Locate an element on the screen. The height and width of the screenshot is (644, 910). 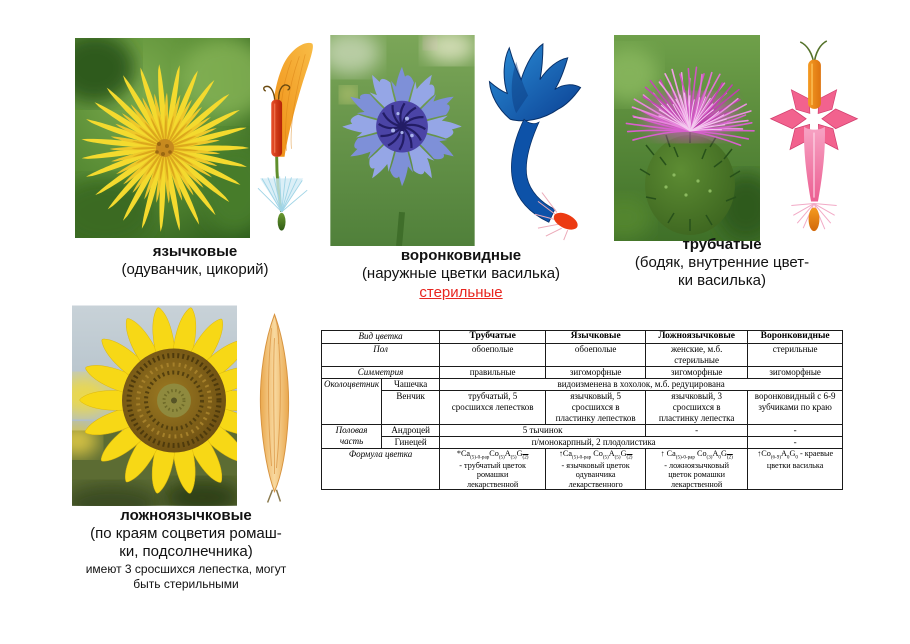
funnel-subtitle: (наружные цветки василька) is located at coordinates (461, 273).